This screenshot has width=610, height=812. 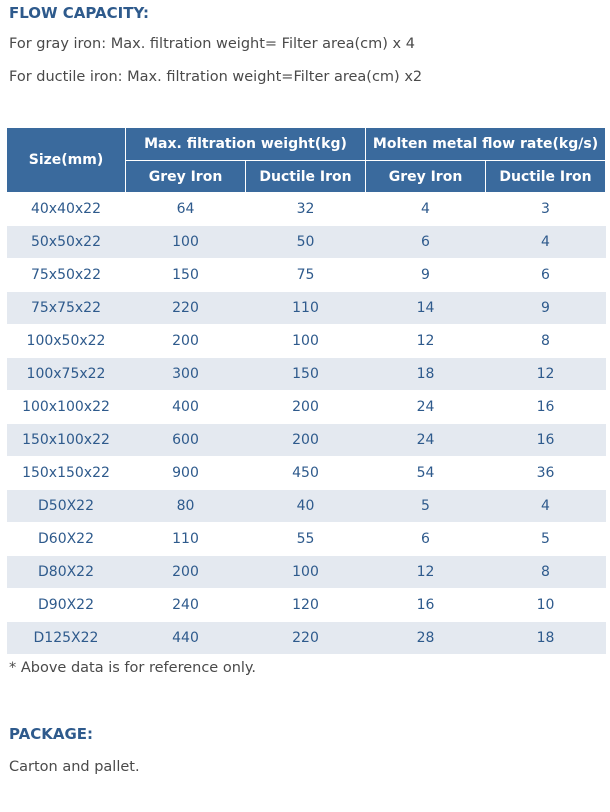 I want to click on table-row: 100x75x22 300 150 18 12, so click(x=306, y=374).